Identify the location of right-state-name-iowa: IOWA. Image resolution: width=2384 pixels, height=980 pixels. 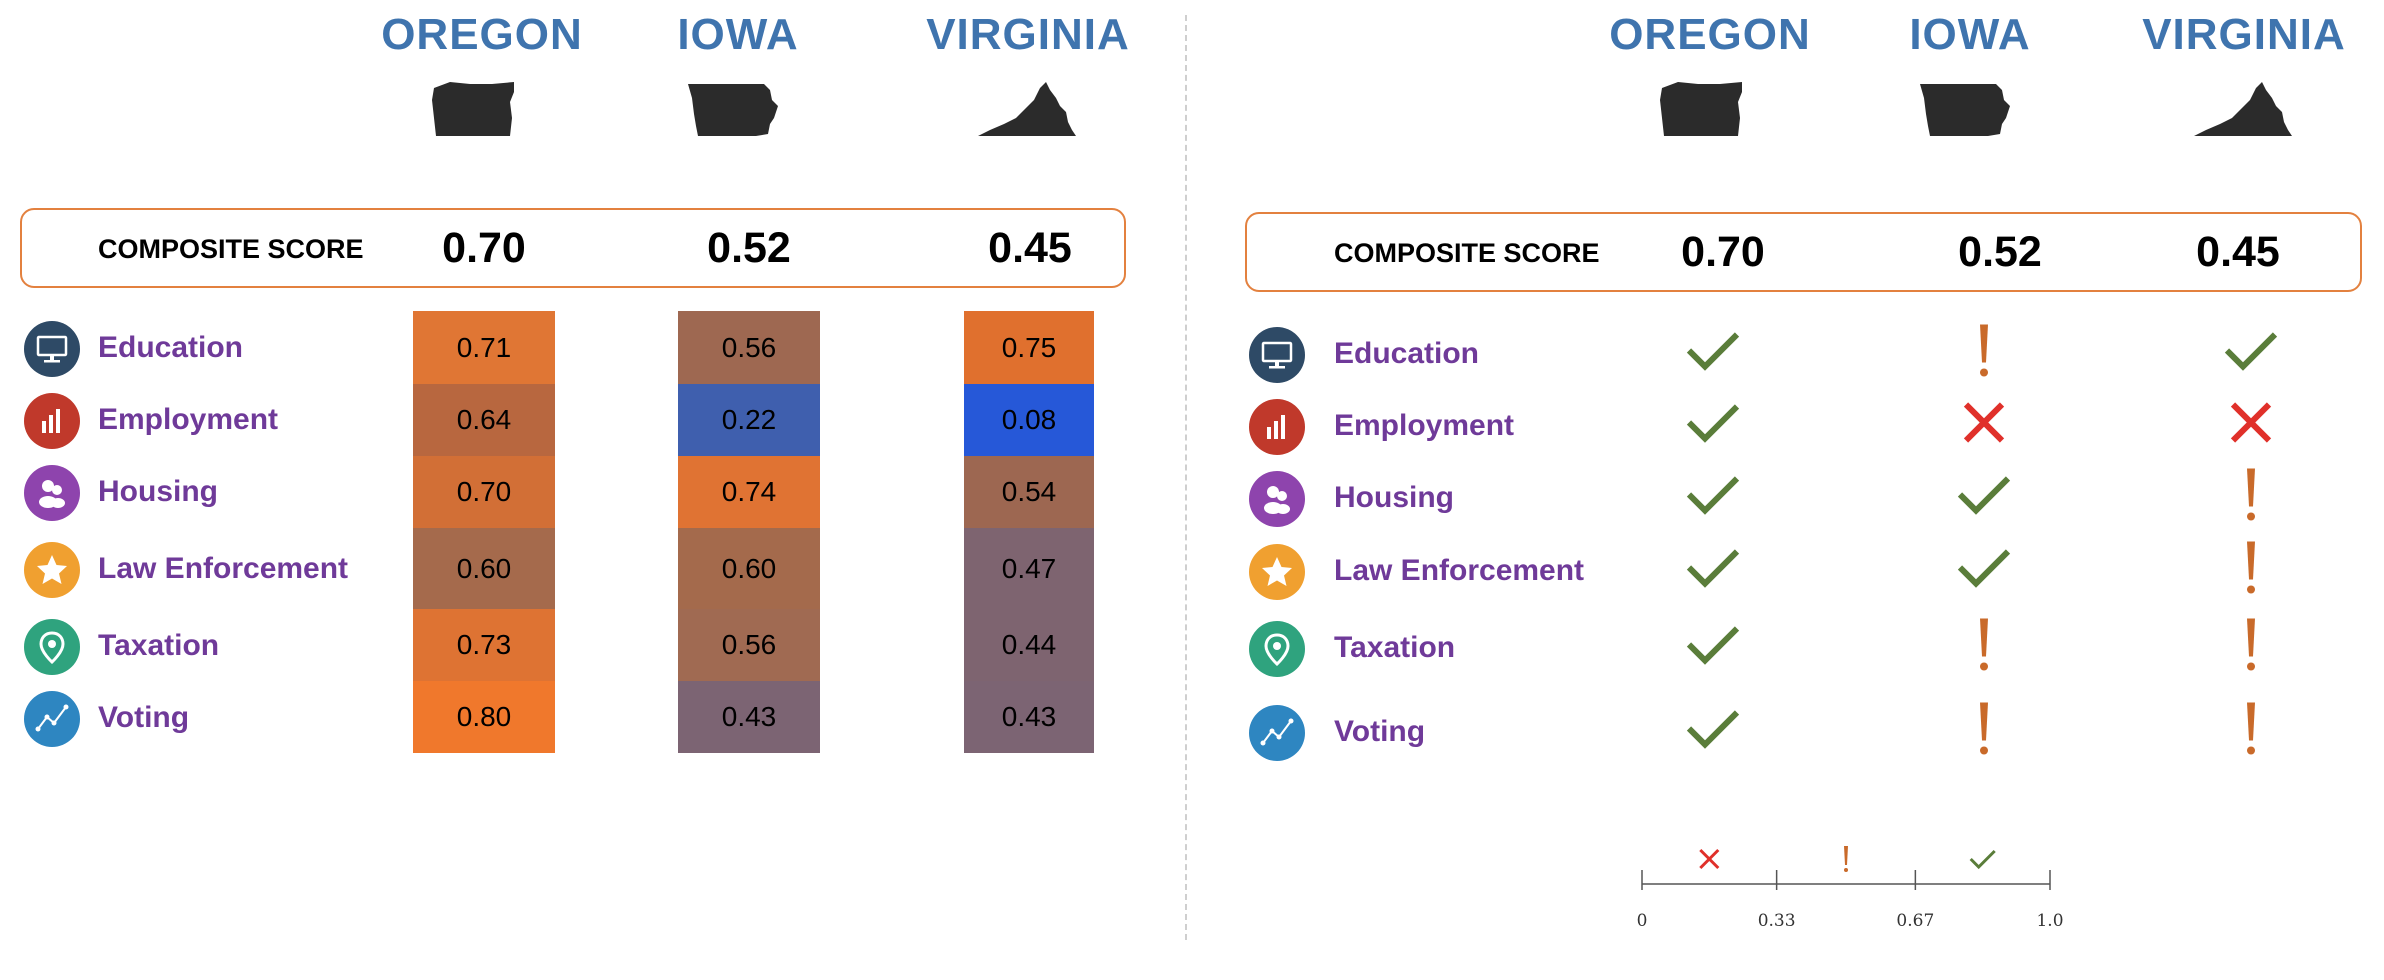
(1970, 34).